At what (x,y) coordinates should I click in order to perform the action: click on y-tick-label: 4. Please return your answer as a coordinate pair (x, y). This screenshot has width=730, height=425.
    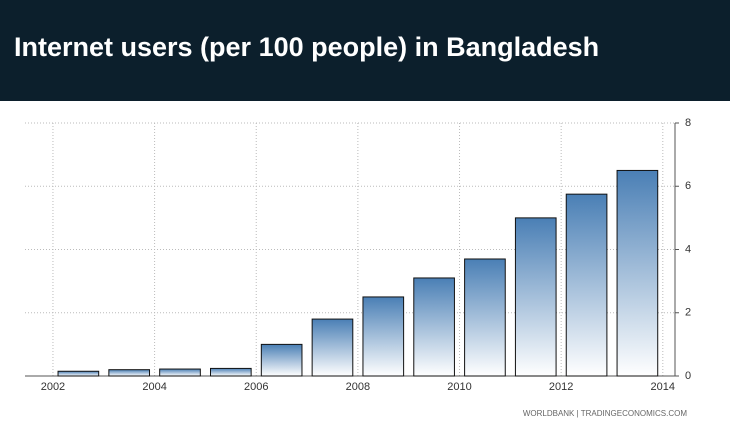
    Looking at the image, I should click on (688, 249).